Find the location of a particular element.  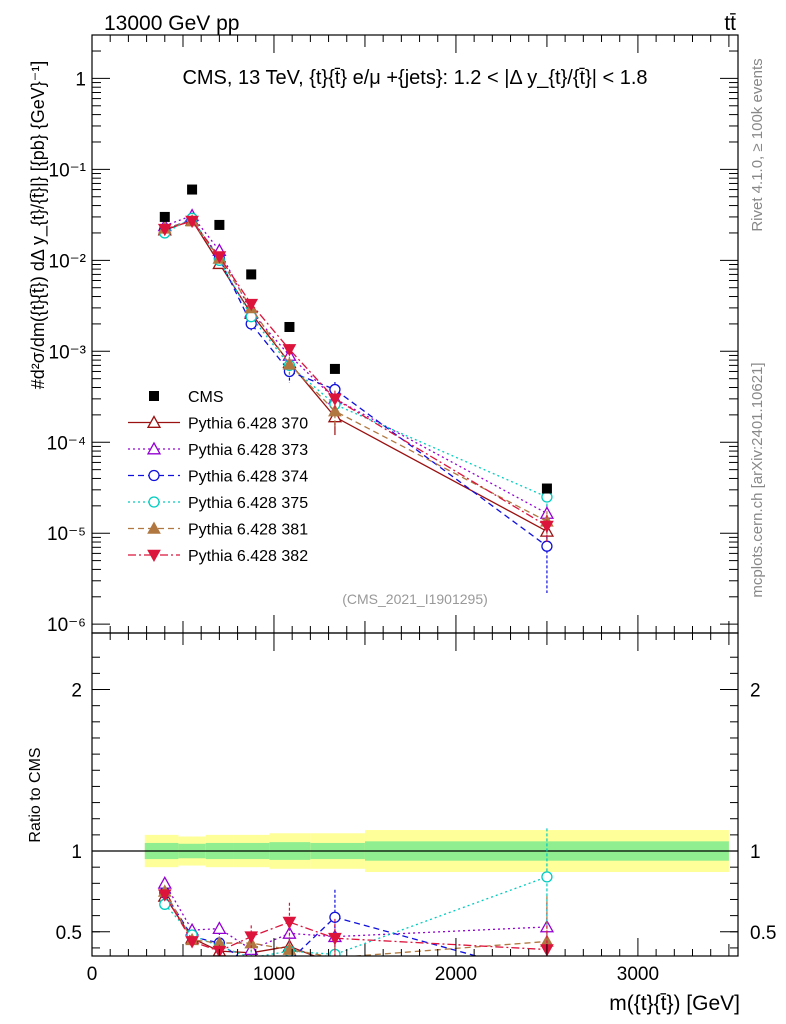

x-tick-label: 0 is located at coordinates (92, 974).